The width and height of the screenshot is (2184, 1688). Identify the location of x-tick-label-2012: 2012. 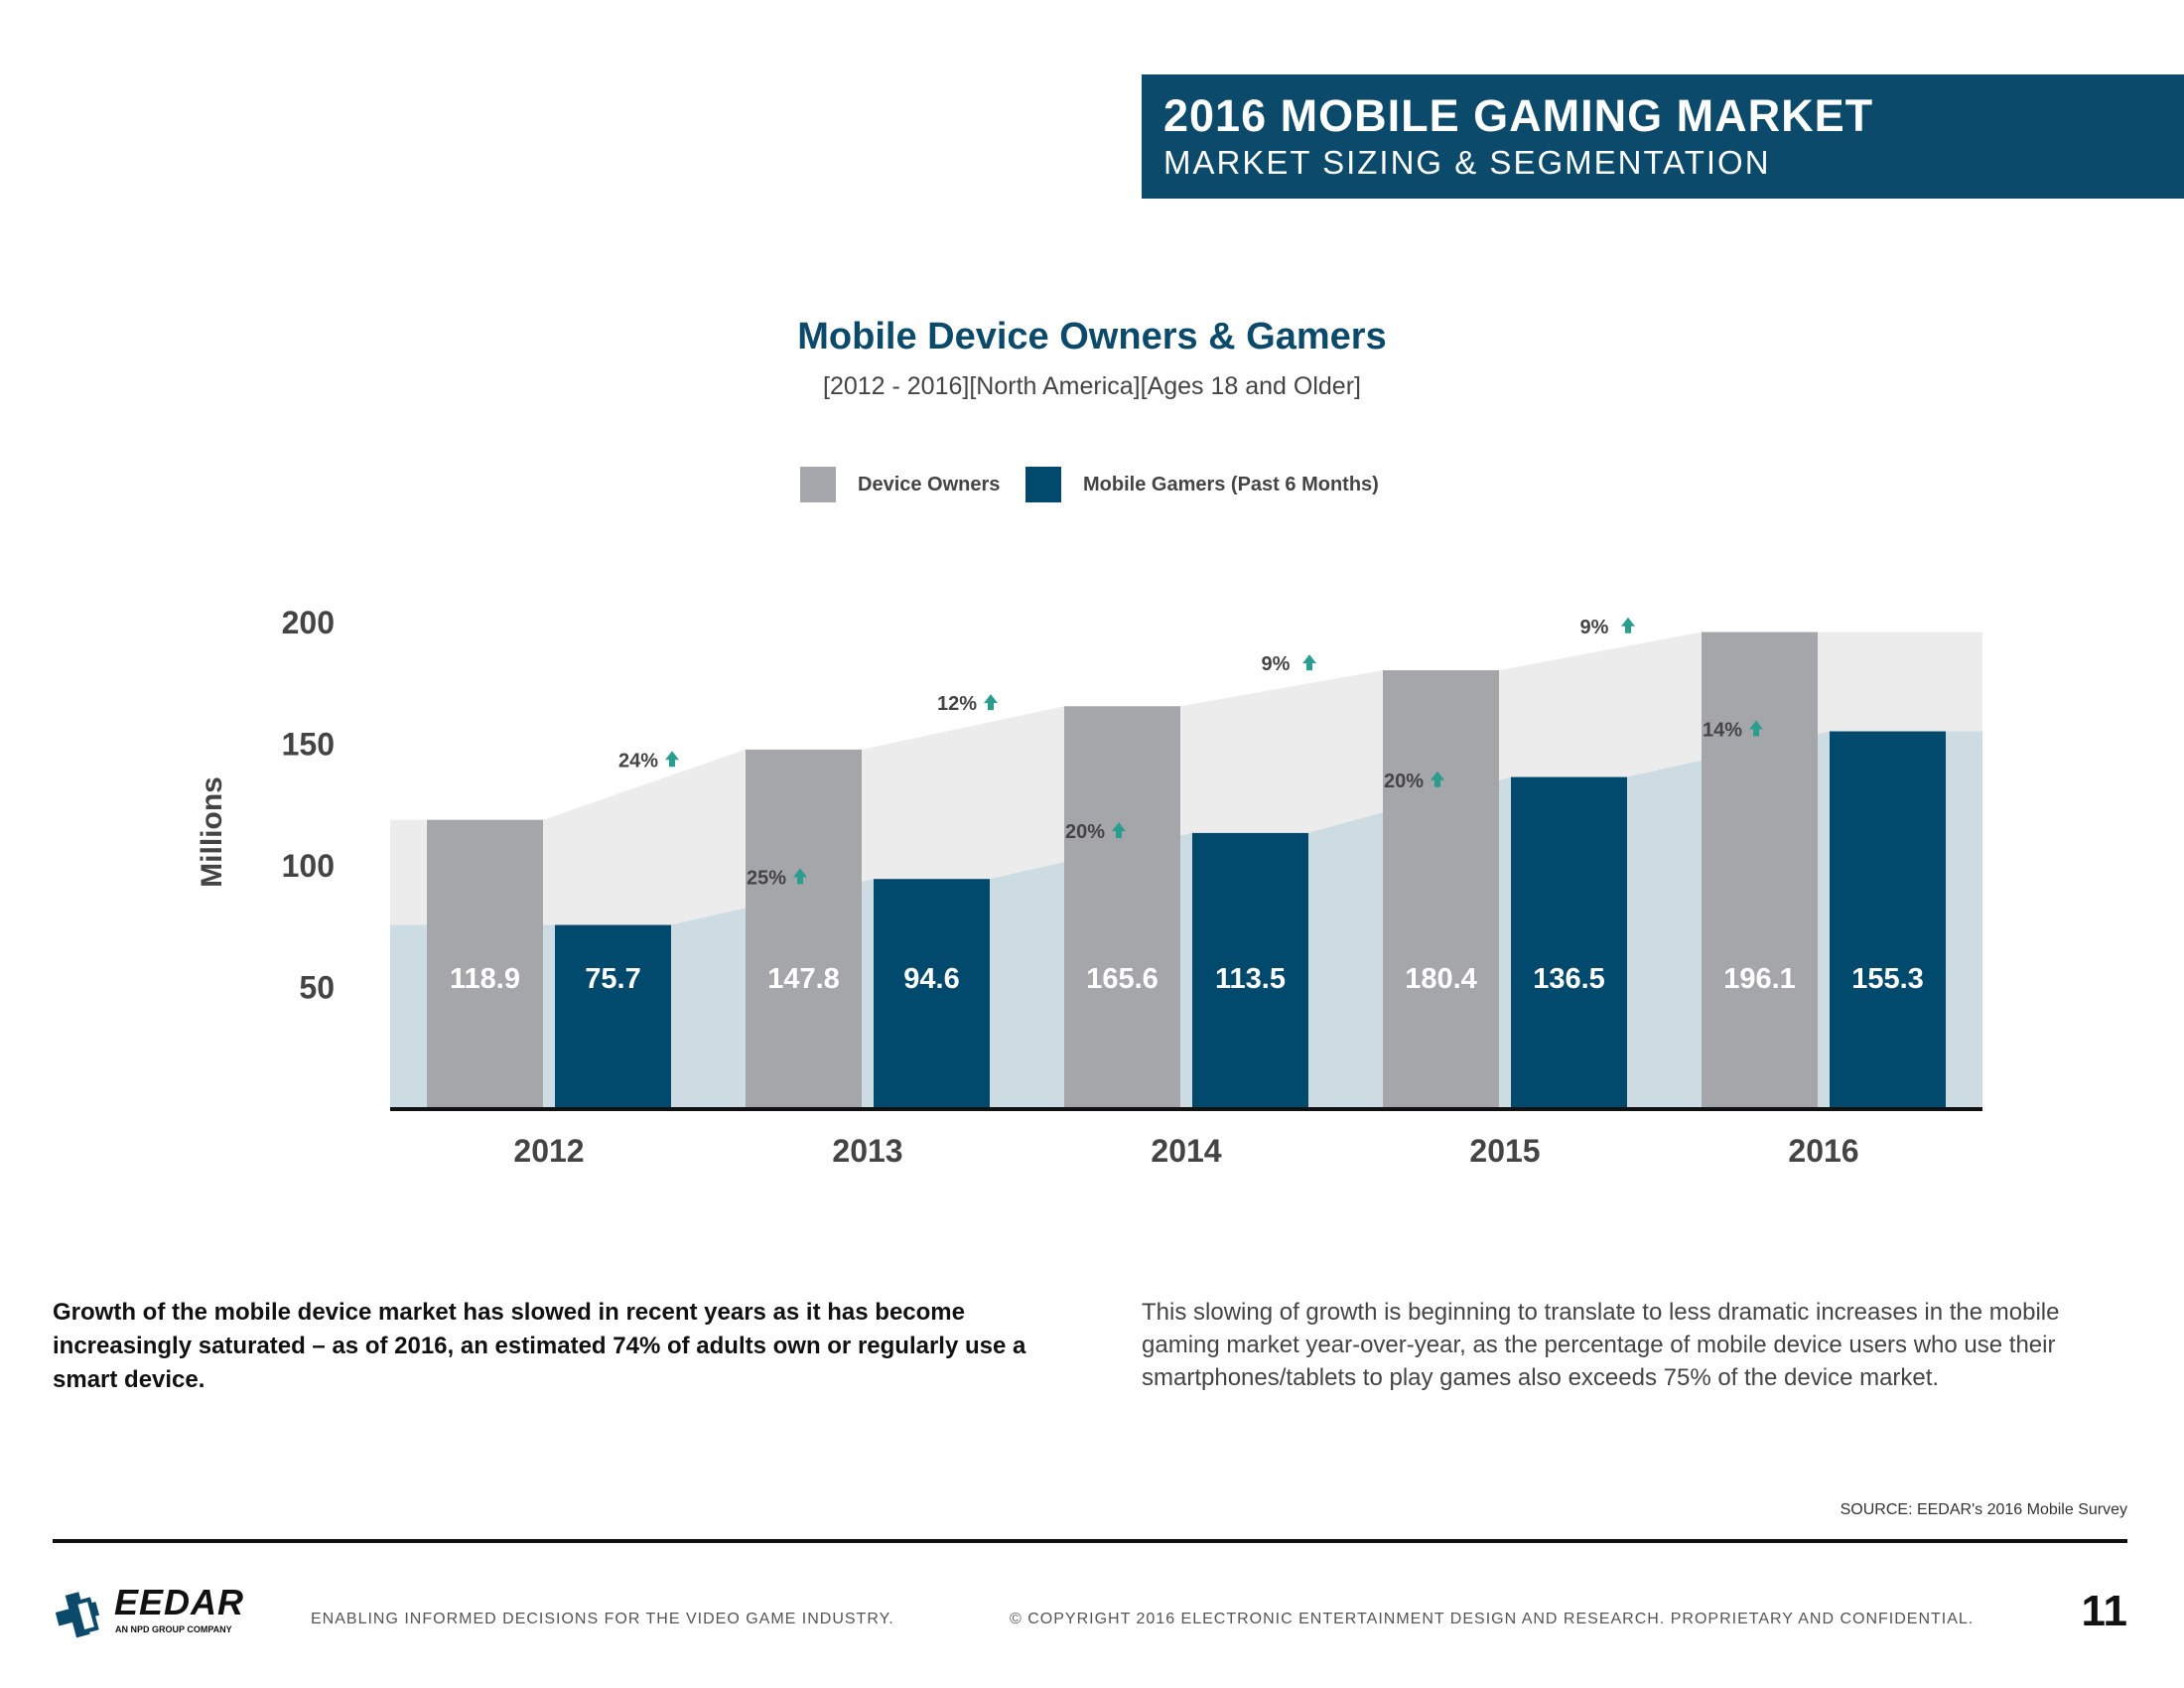
(548, 1151).